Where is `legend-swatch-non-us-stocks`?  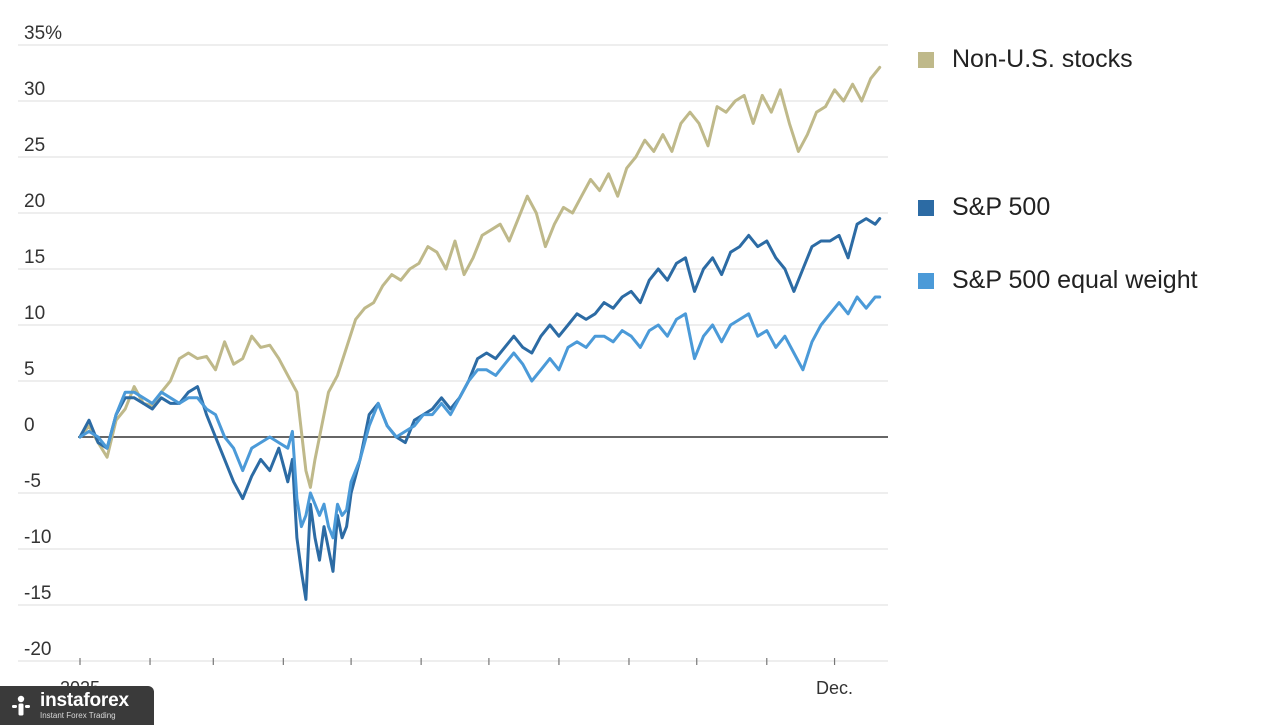
legend-swatch-non-us-stocks is located at coordinates (926, 59).